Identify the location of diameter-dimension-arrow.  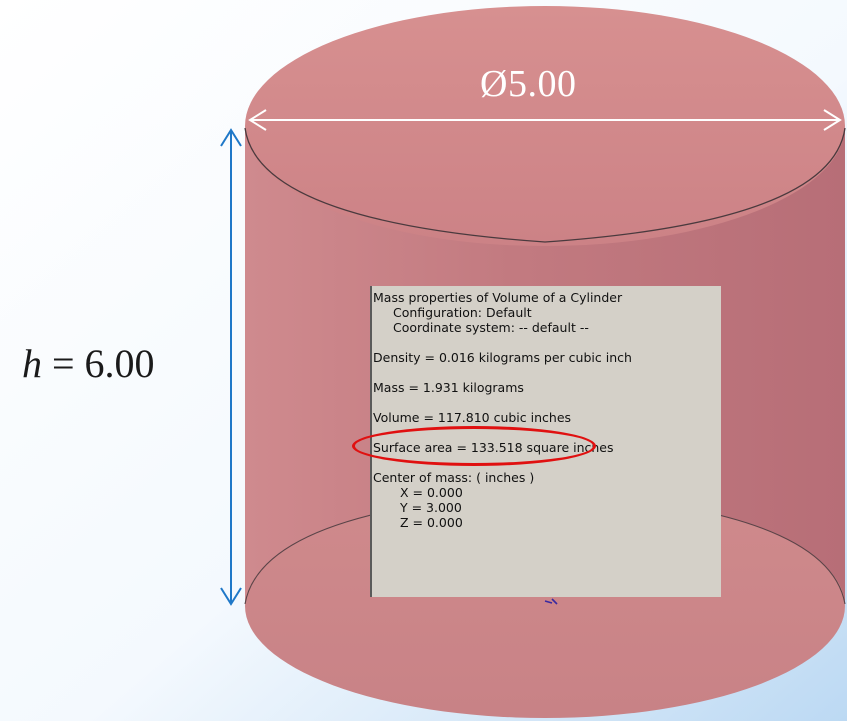
(545, 120).